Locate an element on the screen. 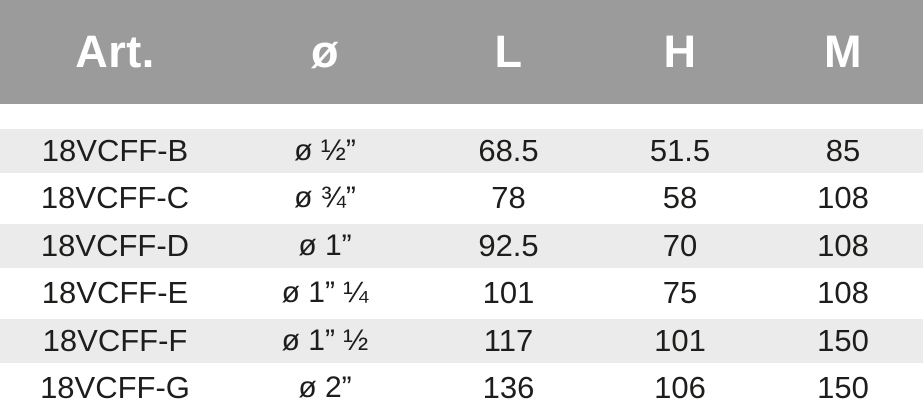  table-row: 18VCFF-C ø ¾” 78 58 108 is located at coordinates (461, 198).